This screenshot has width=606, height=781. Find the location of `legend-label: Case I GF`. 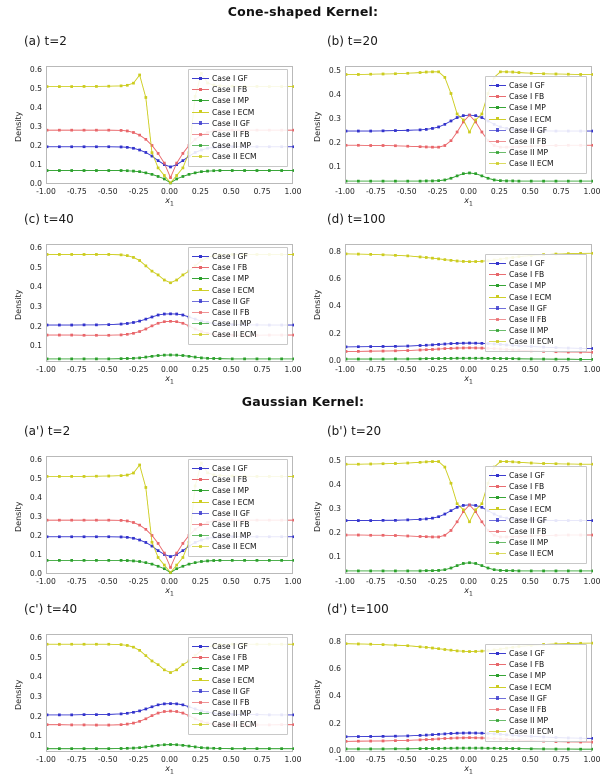

legend-label: Case I GF is located at coordinates (527, 654).